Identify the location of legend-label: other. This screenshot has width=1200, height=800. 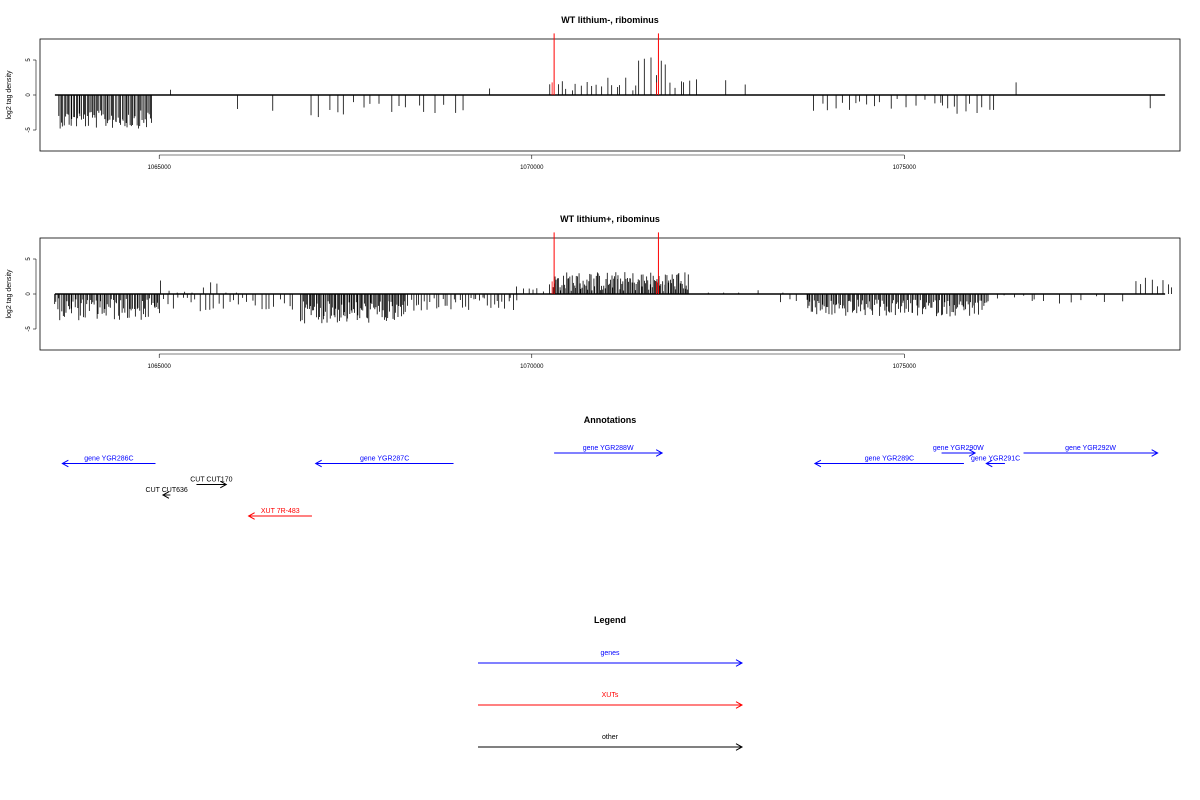
(610, 737).